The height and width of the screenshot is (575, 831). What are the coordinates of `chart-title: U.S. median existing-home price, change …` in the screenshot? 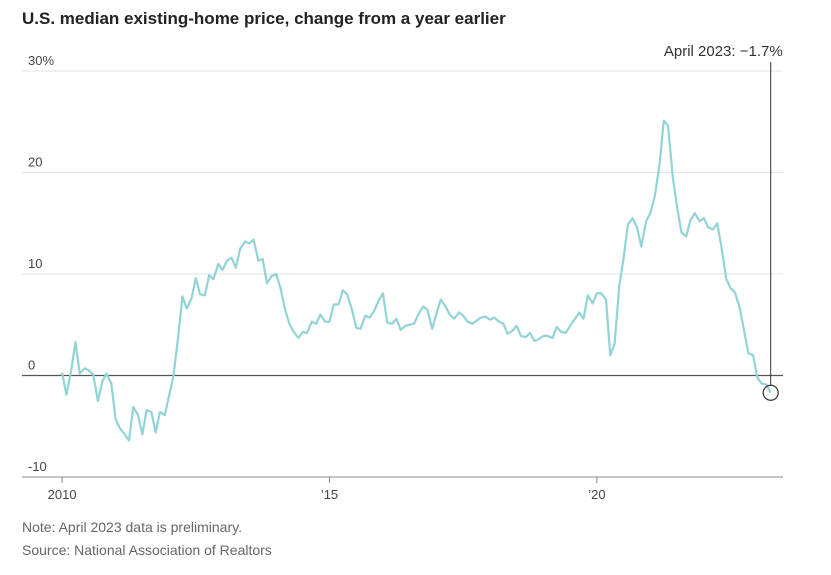 It's located at (264, 18).